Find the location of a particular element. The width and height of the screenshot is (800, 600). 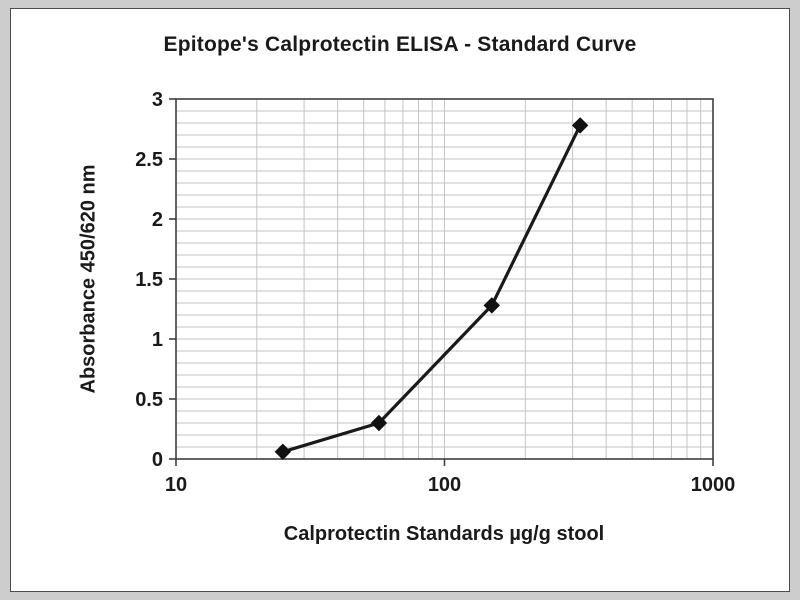

x-axis-title: Calprotectin Standards µg/g stool is located at coordinates (444, 534).